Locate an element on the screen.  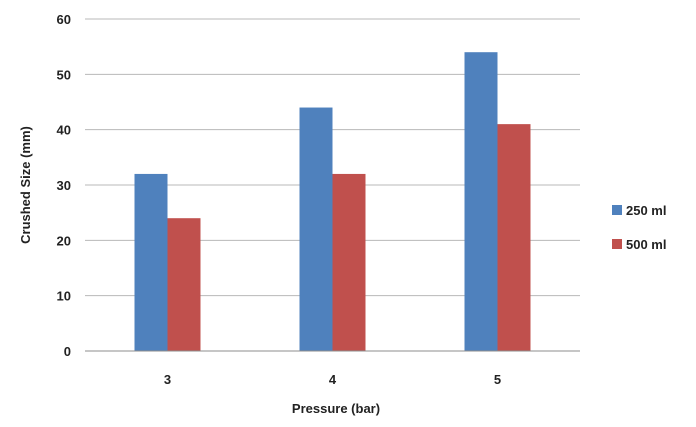
y-tick-label: 20 is located at coordinates (64, 240).